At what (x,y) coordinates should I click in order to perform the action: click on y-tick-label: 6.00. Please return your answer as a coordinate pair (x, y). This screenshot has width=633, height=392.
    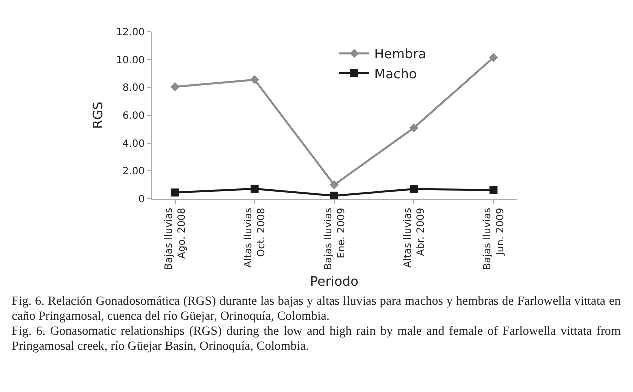
    Looking at the image, I should click on (133, 116).